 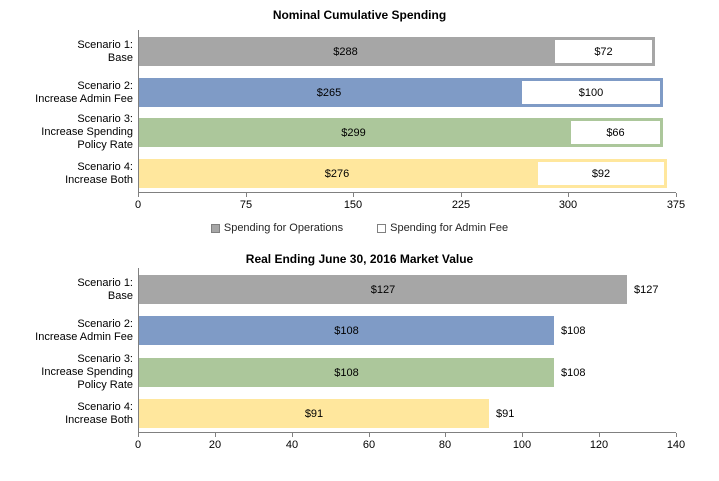 I want to click on axis-tick-label: 225, so click(x=461, y=205).